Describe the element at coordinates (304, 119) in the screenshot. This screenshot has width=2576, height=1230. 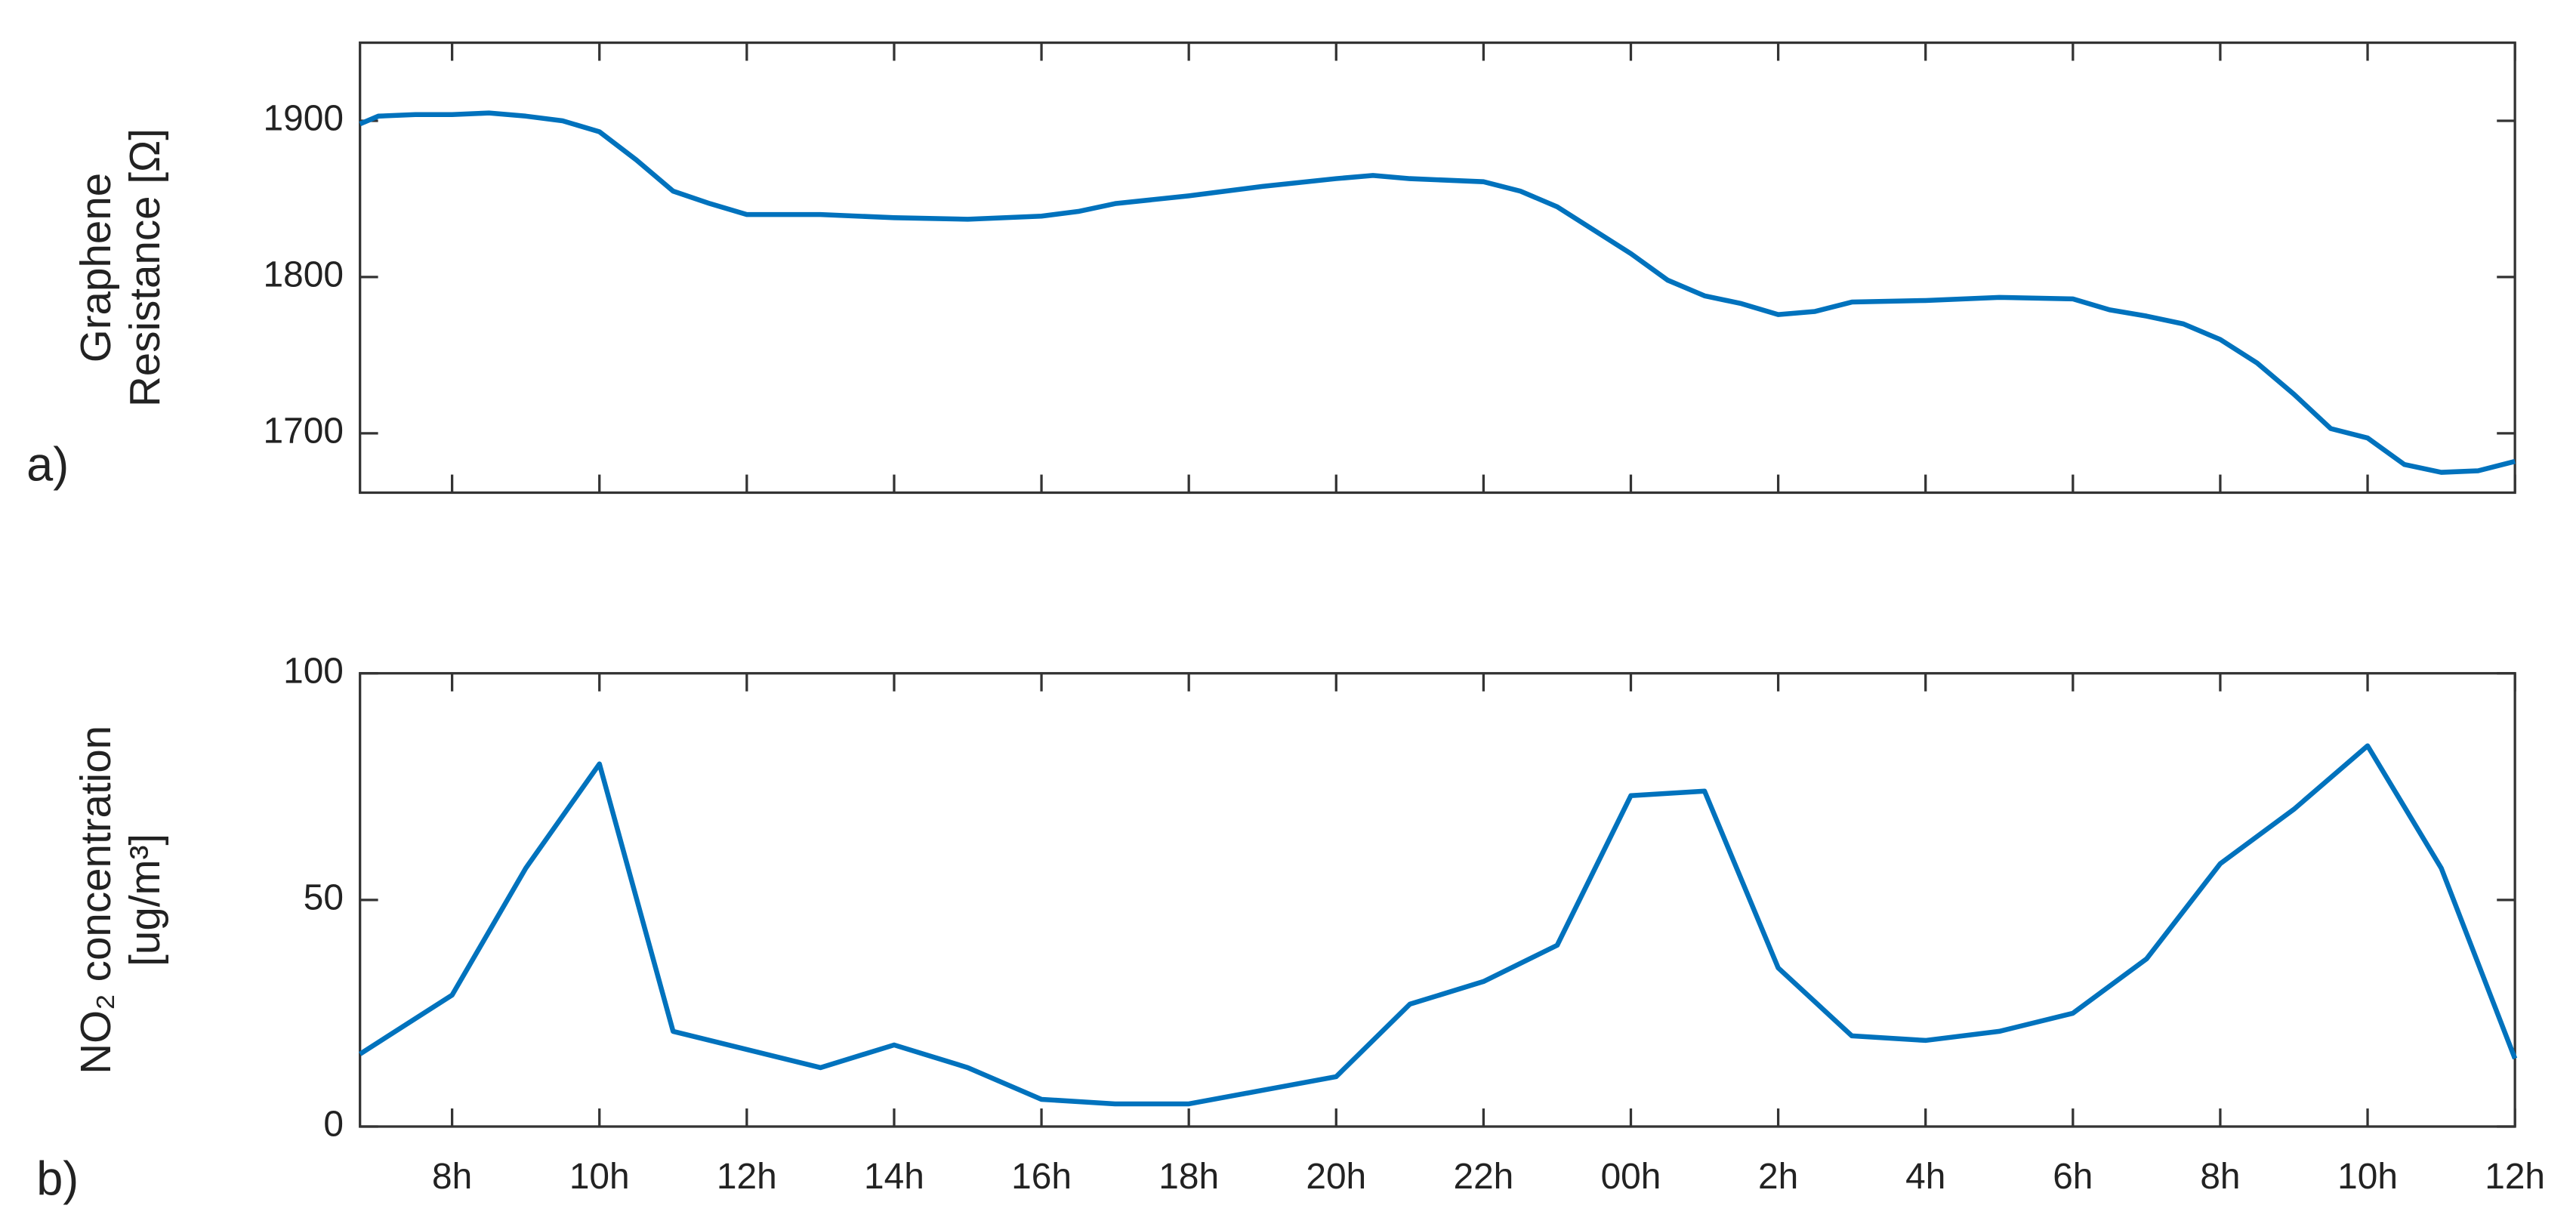
I see `y-tick-label: 1900` at that location.